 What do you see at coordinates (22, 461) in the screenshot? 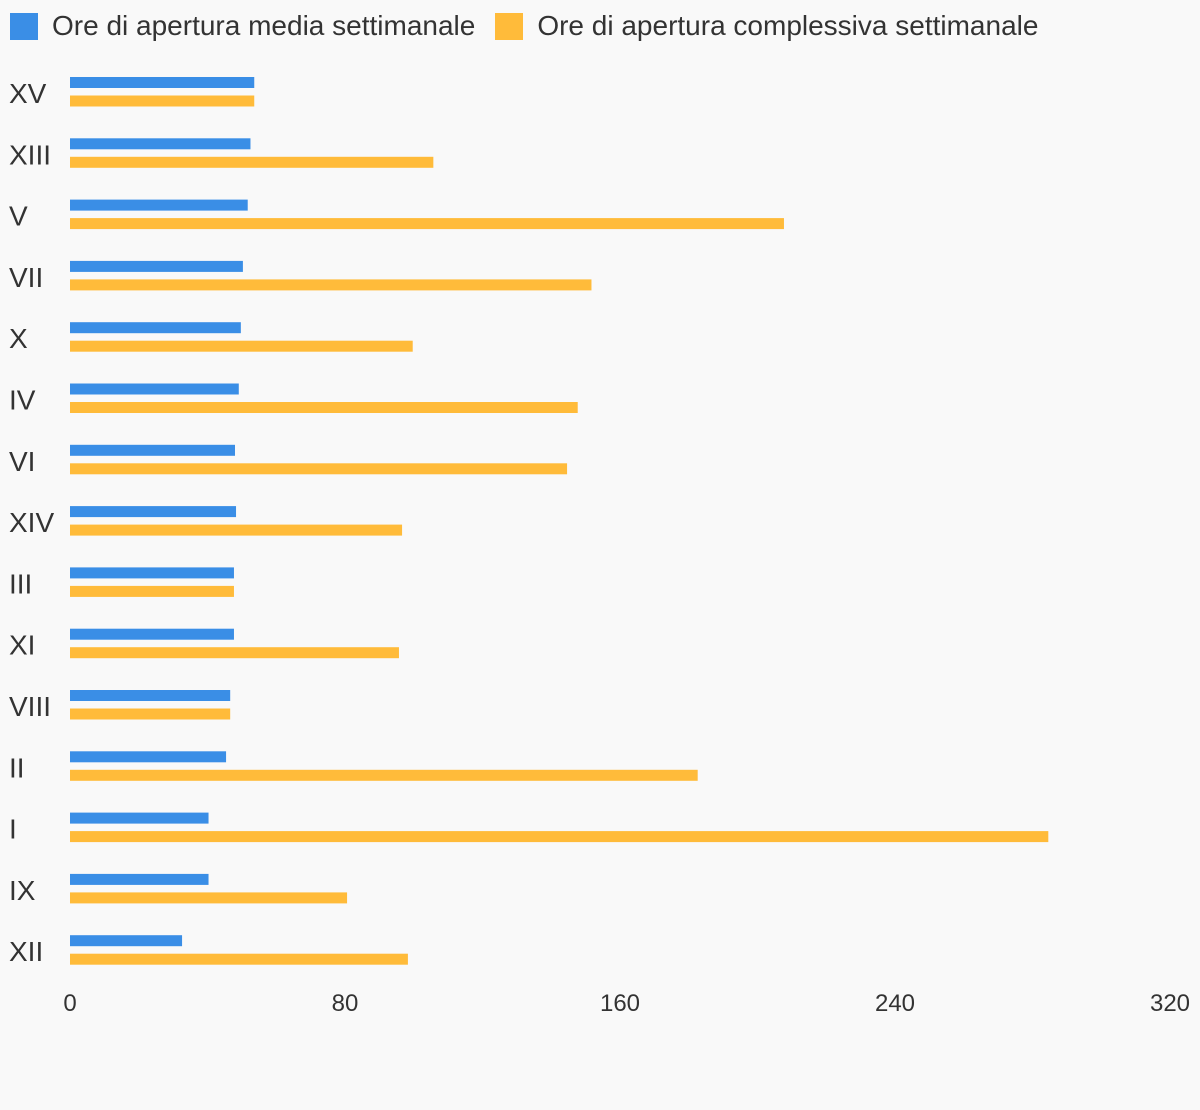
I see `category-label-vi: VI` at bounding box center [22, 461].